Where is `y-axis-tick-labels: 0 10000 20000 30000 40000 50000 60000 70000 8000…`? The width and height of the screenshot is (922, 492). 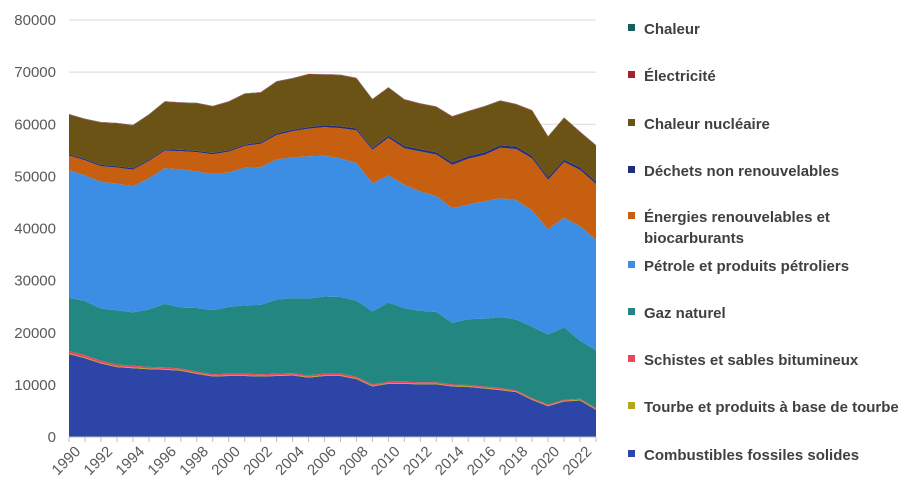
y-axis-tick-labels: 0 10000 20000 30000 40000 50000 60000 70000 8000… is located at coordinates (35, 229).